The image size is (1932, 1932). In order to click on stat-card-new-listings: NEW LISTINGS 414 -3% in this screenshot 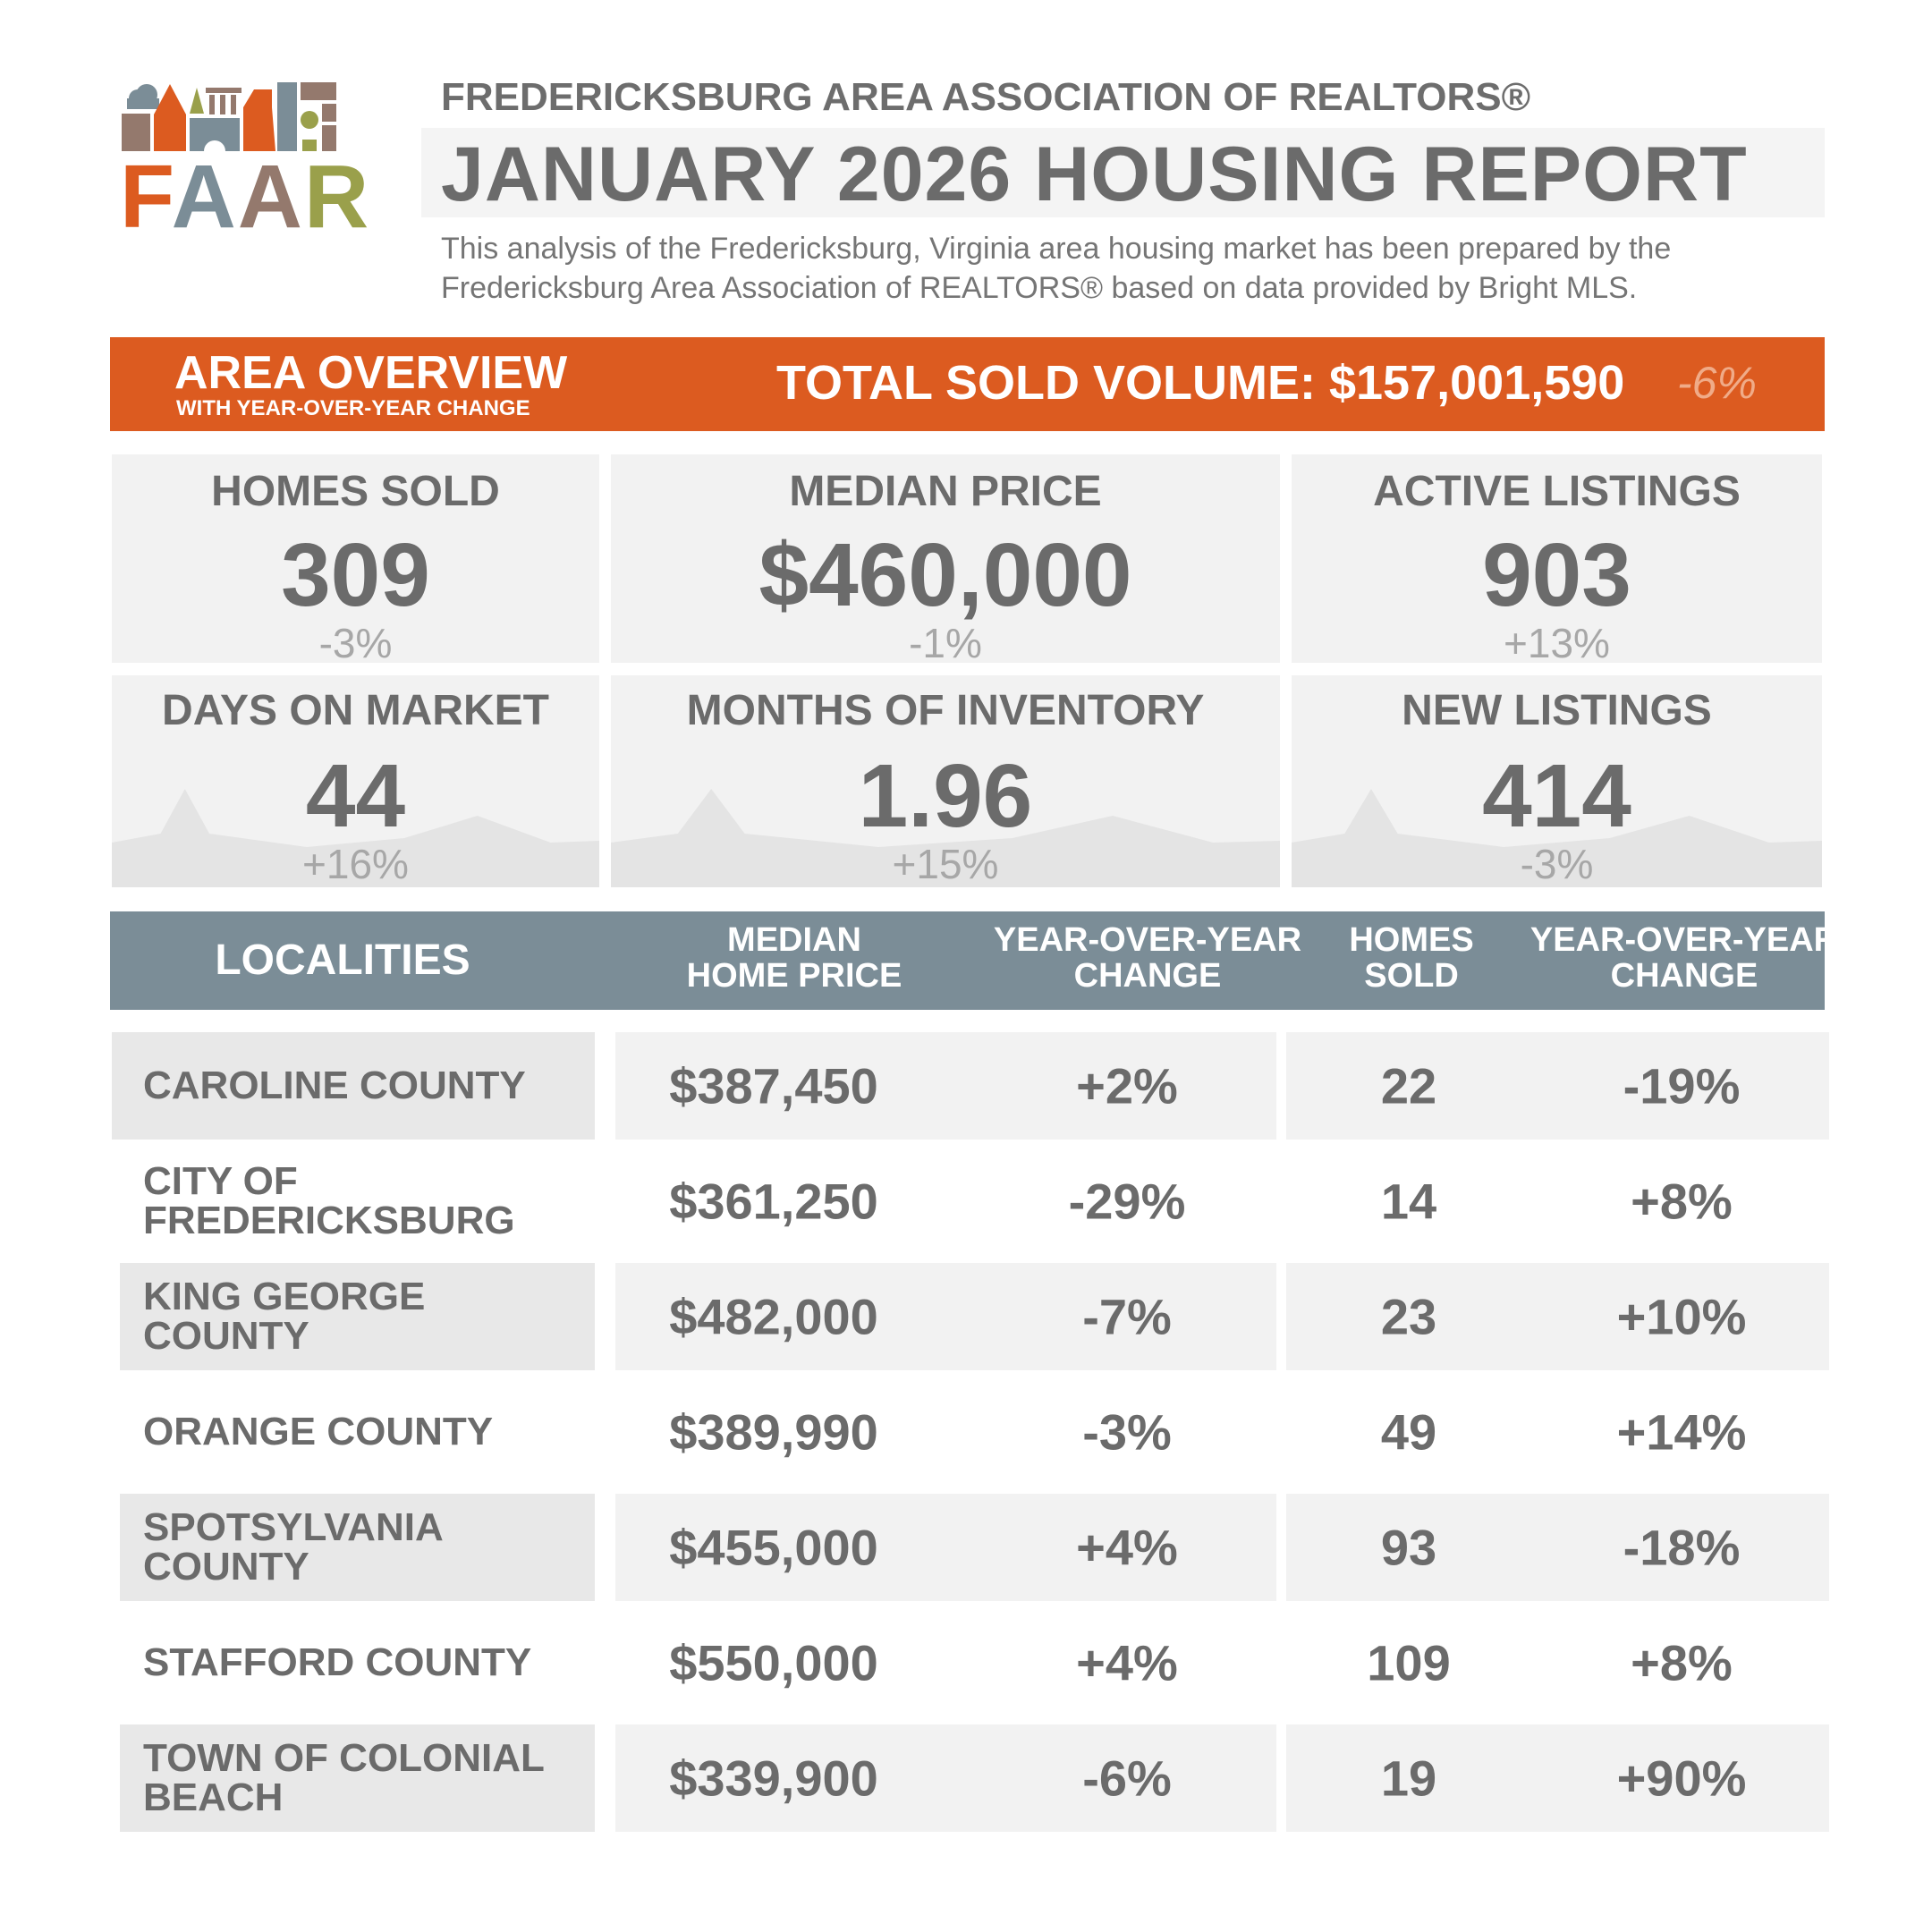, I will do `click(1557, 781)`.